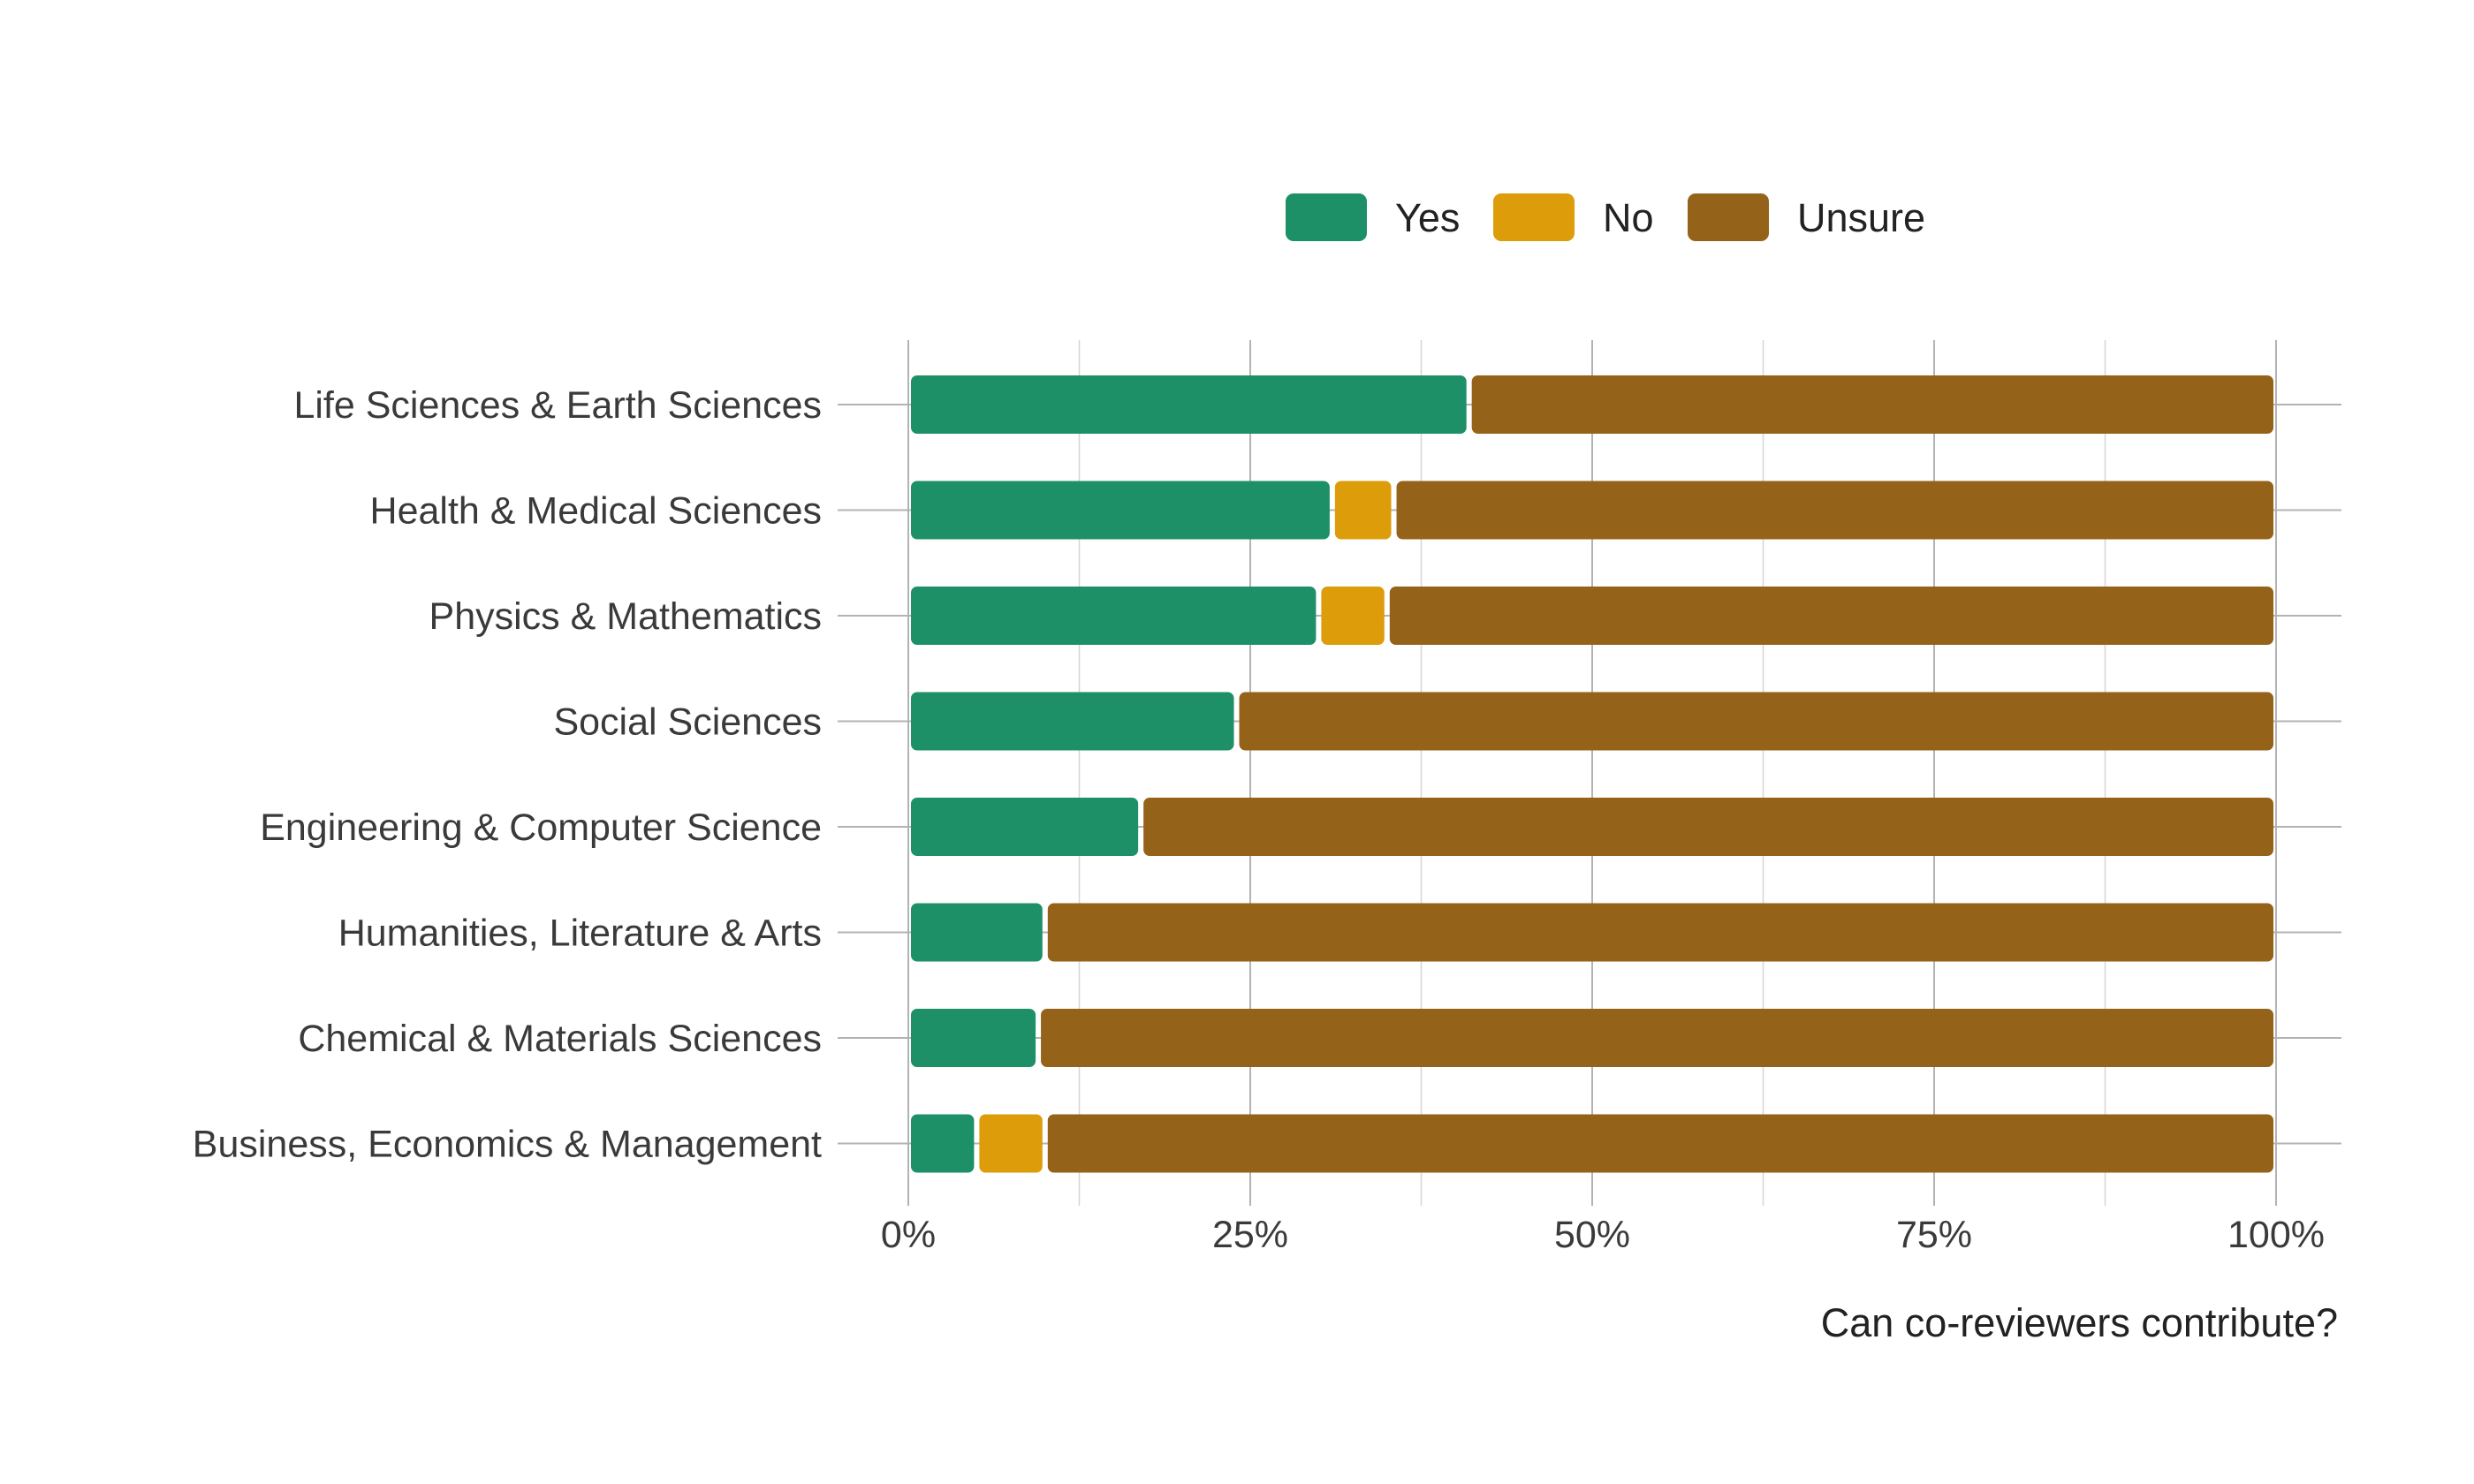  I want to click on x-tick-label: 0%, so click(908, 1235).